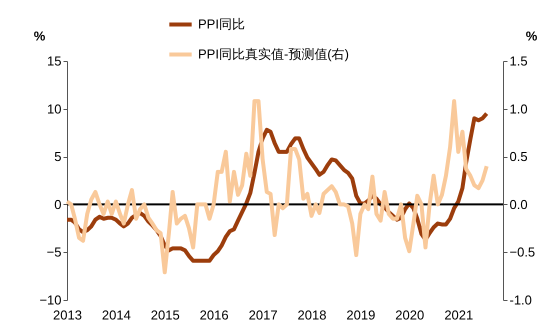 The height and width of the screenshot is (334, 550). Describe the element at coordinates (532, 36) in the screenshot. I see `y2-axis-title: %` at that location.